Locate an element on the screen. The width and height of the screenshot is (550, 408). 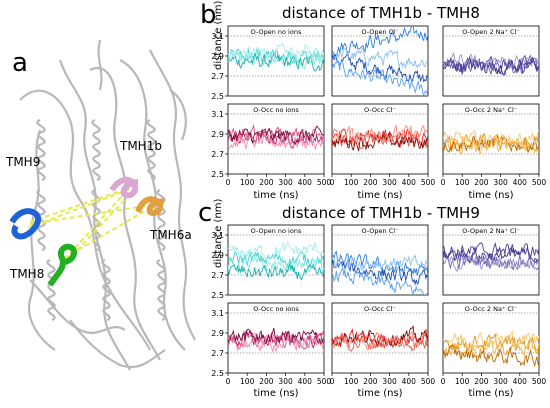
ylabel-bottom: distance (nm) is located at coordinates (218, 233).